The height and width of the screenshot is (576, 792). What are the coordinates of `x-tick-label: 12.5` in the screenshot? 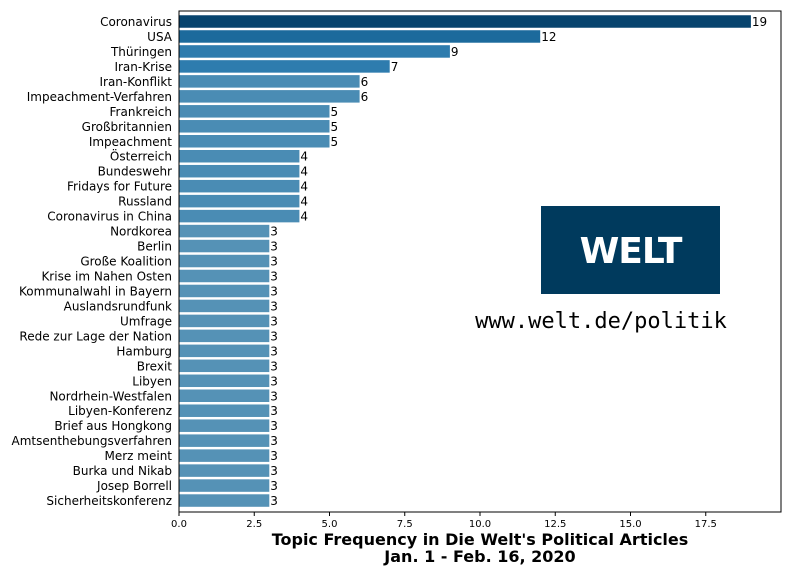 It's located at (555, 524).